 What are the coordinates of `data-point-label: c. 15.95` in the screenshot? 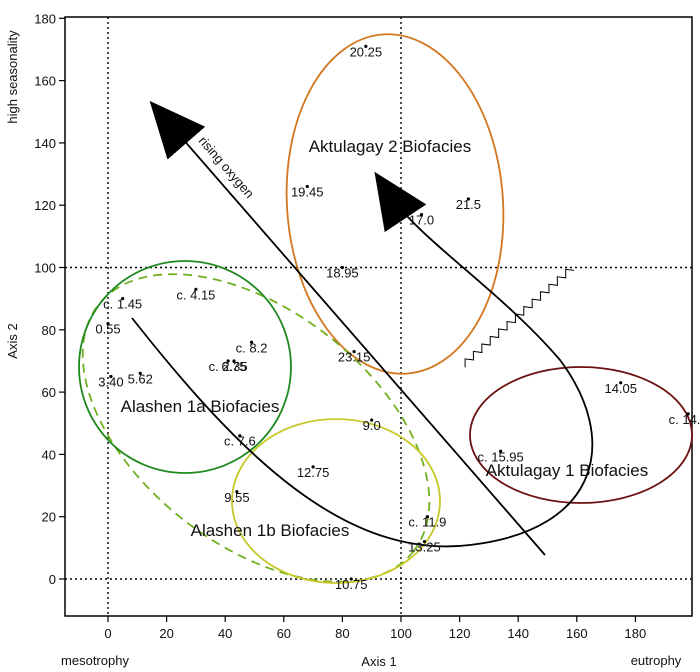 It's located at (500, 456).